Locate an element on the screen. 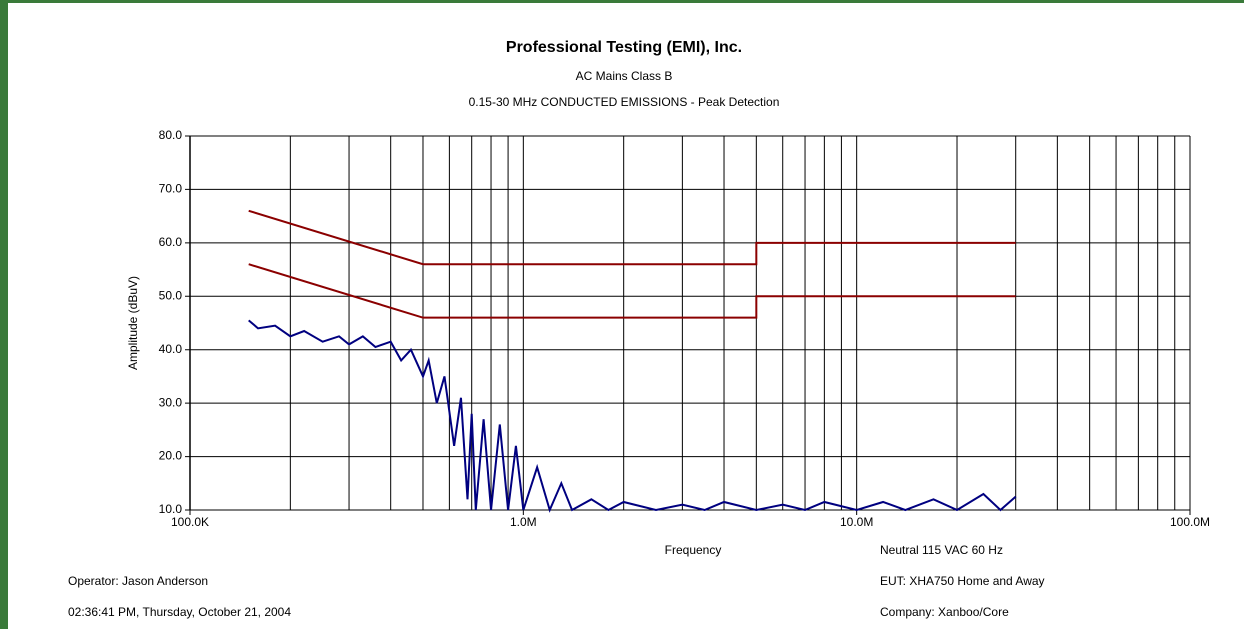 Image resolution: width=1244 pixels, height=629 pixels. y-tick-label: 40.0 is located at coordinates (171, 349).